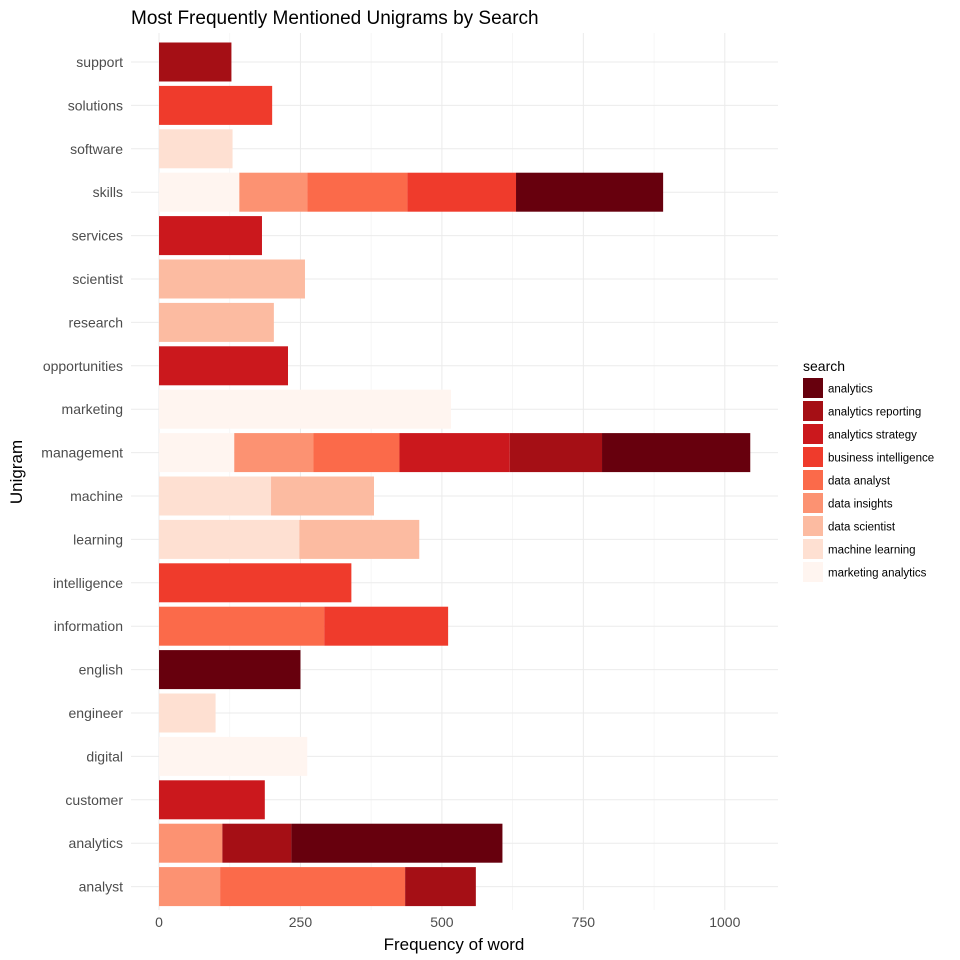  Describe the element at coordinates (101, 670) in the screenshot. I see `y-tick-label-english: english` at that location.